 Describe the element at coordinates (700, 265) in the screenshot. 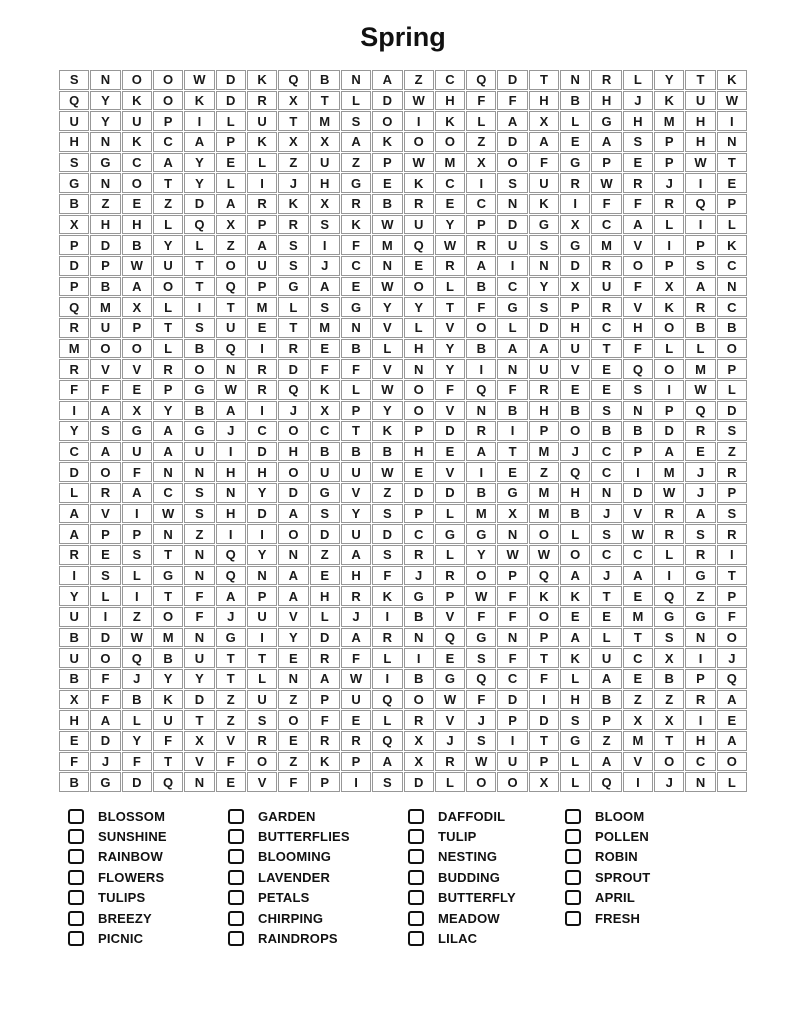

I see `grid-cell-r10-c21: S` at that location.